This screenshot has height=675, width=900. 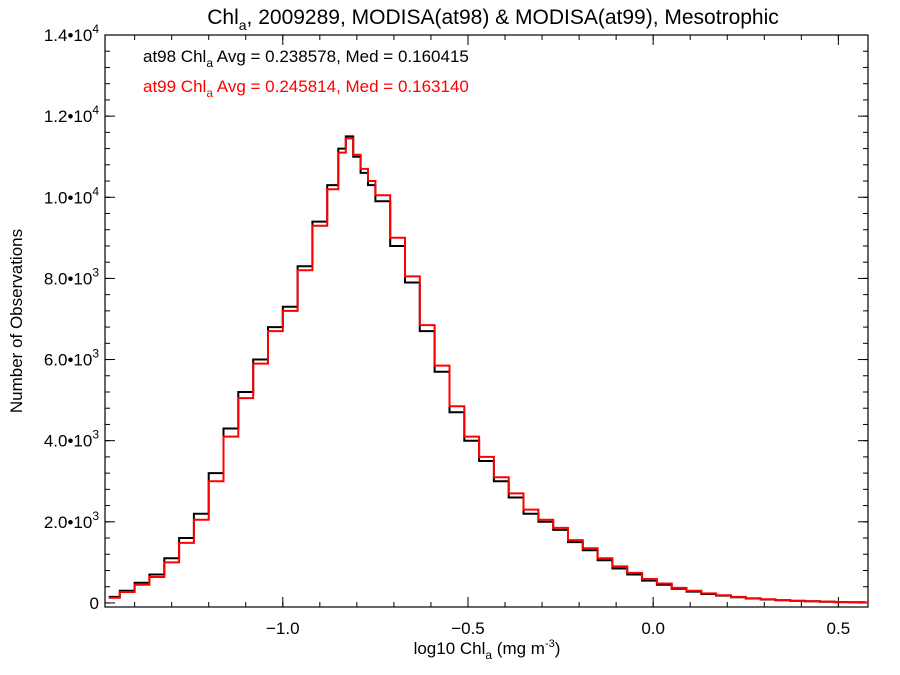 I want to click on y-tick-mantissa: 1.0•10, so click(x=68, y=197).